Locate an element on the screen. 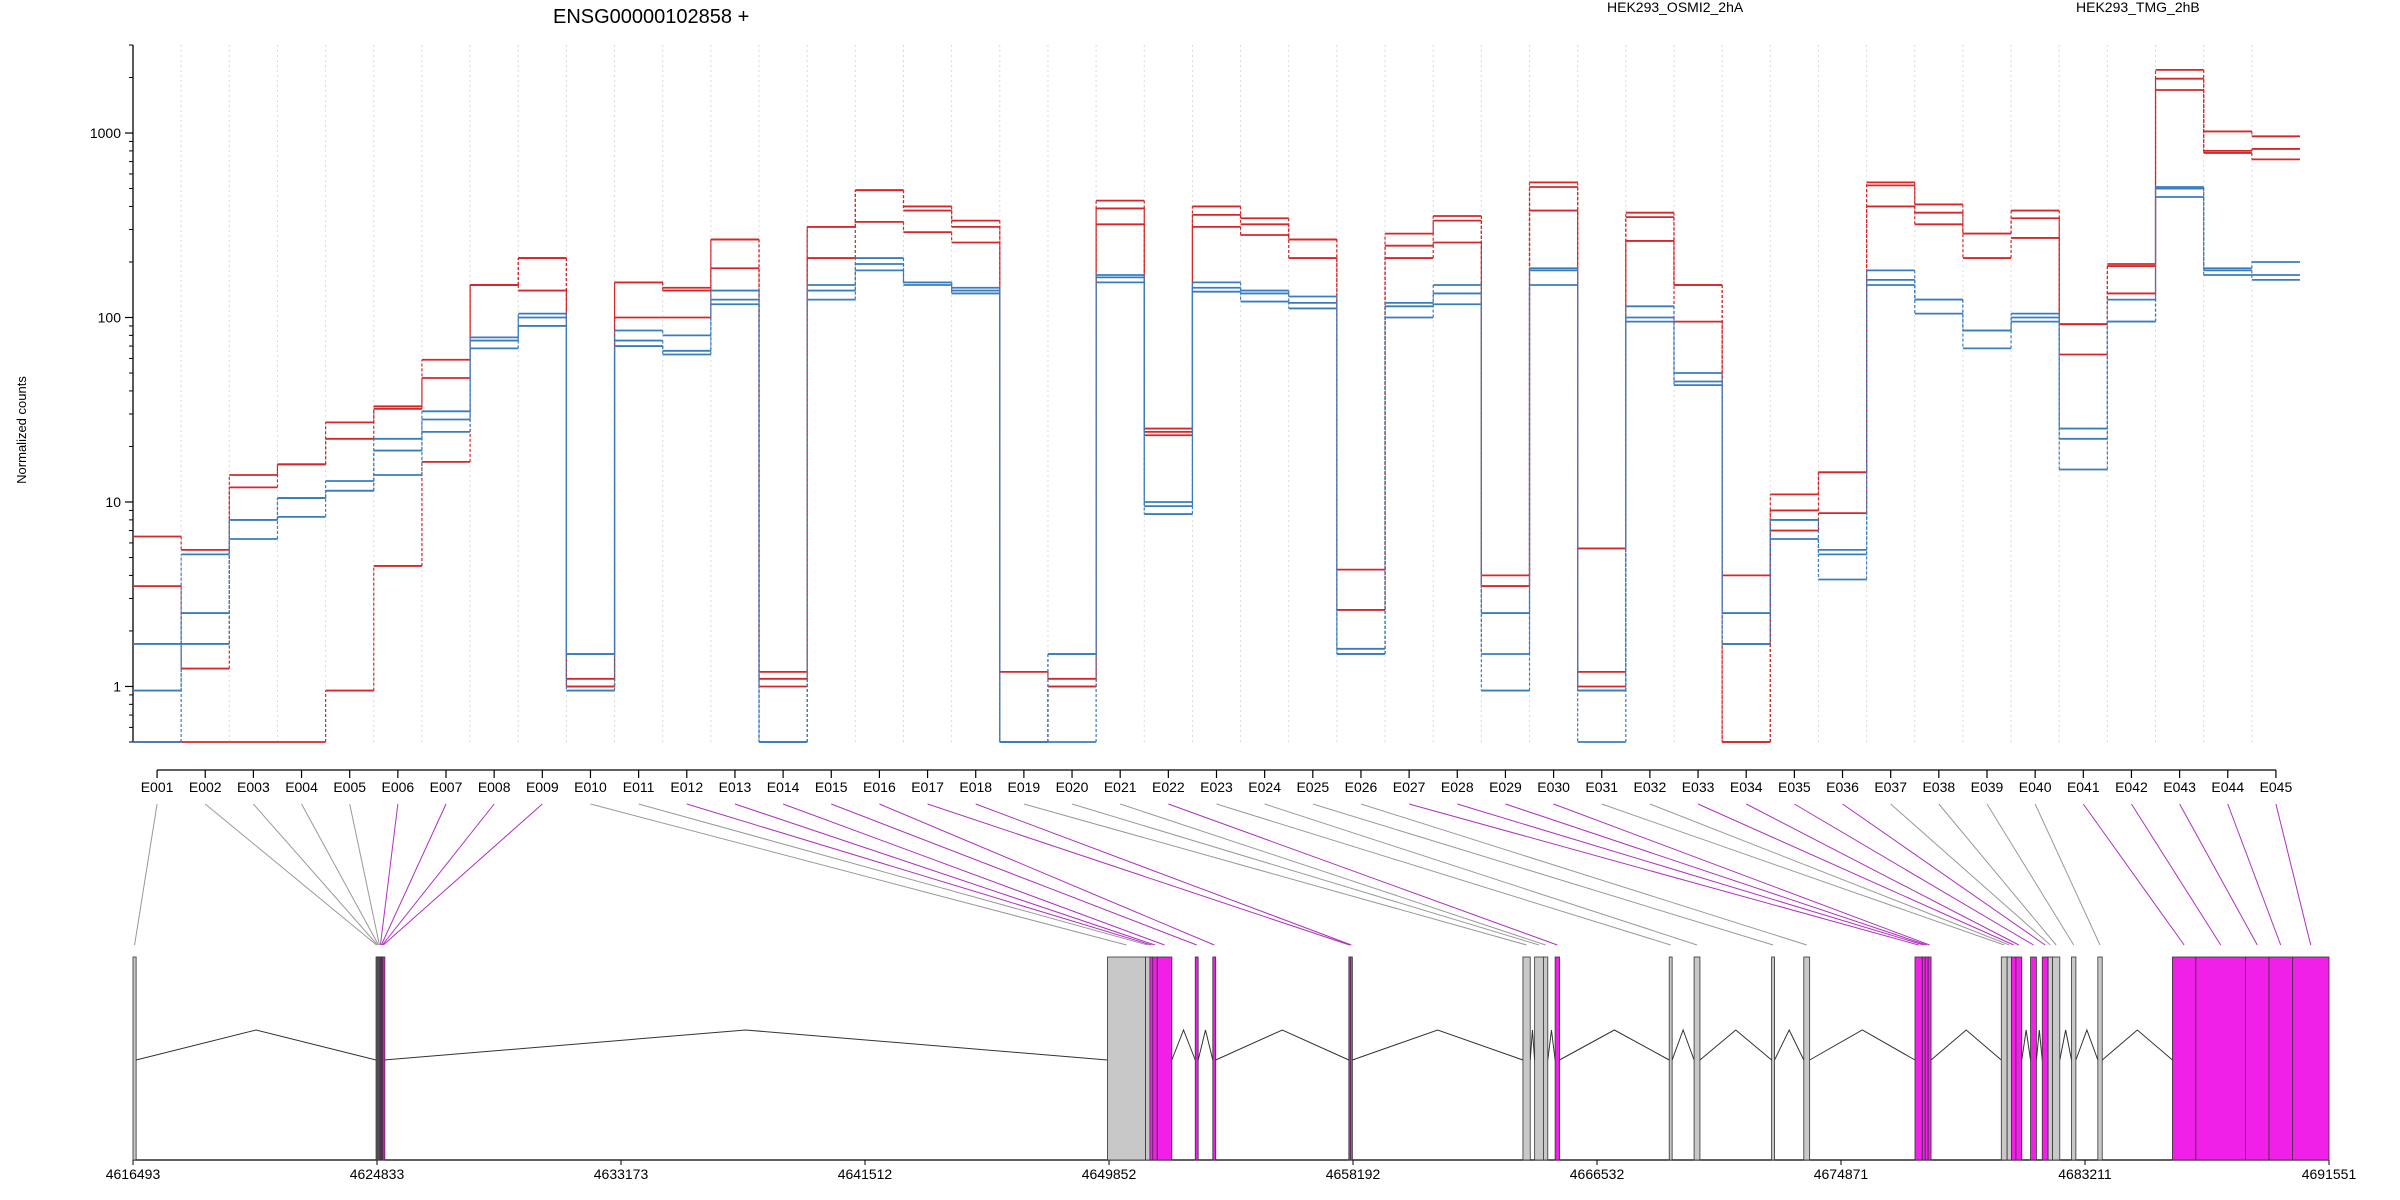  x-tick-label: E018 is located at coordinates (975, 787).